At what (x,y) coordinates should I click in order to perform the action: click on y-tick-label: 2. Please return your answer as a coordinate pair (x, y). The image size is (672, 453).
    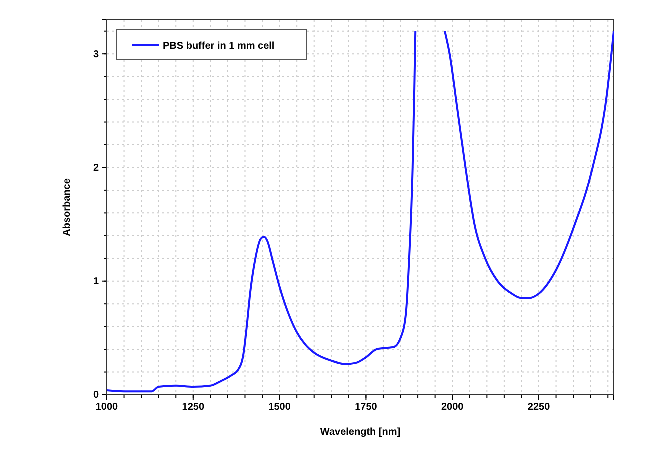
    Looking at the image, I should click on (96, 168).